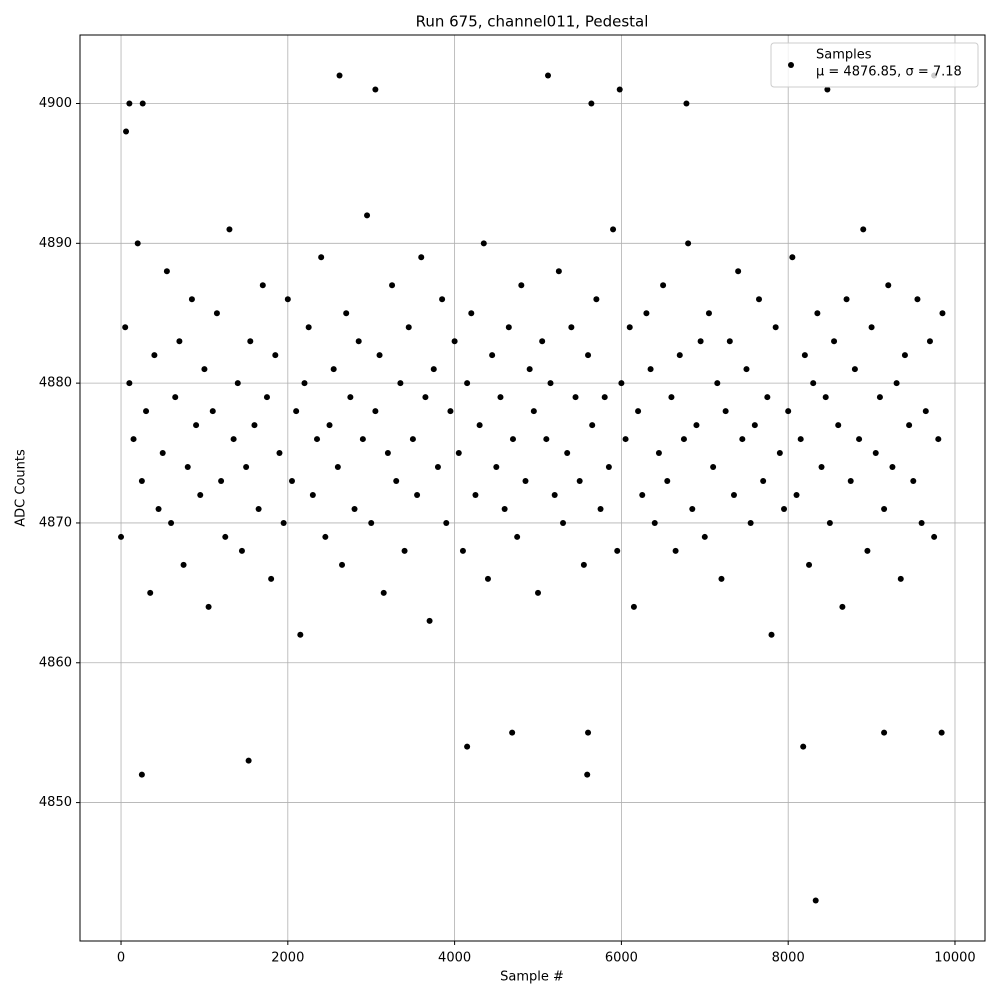  Describe the element at coordinates (532, 977) in the screenshot. I see `x-axis-label: Sample #` at that location.